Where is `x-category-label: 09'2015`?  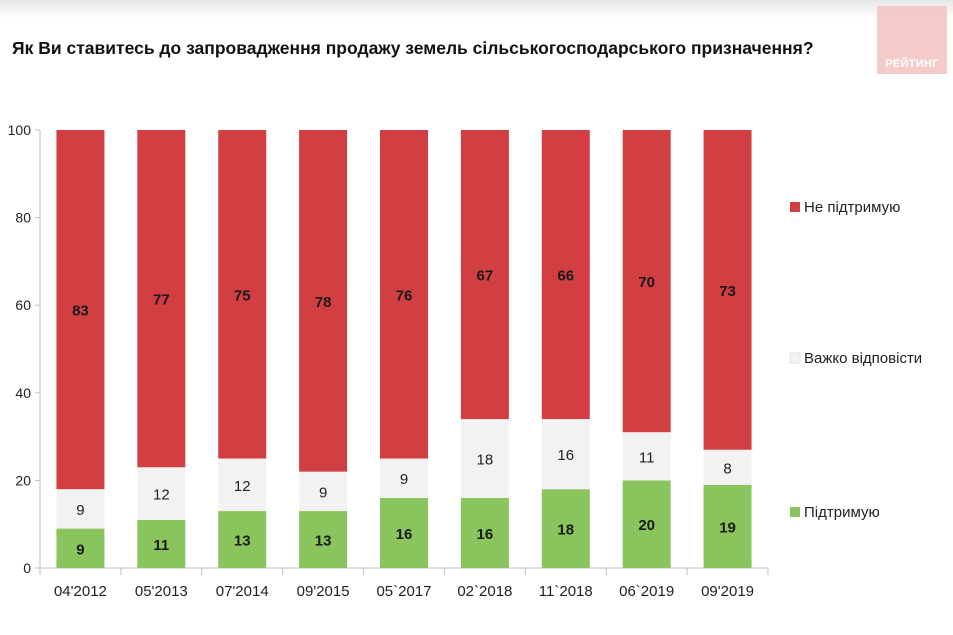
x-category-label: 09'2015 is located at coordinates (323, 591).